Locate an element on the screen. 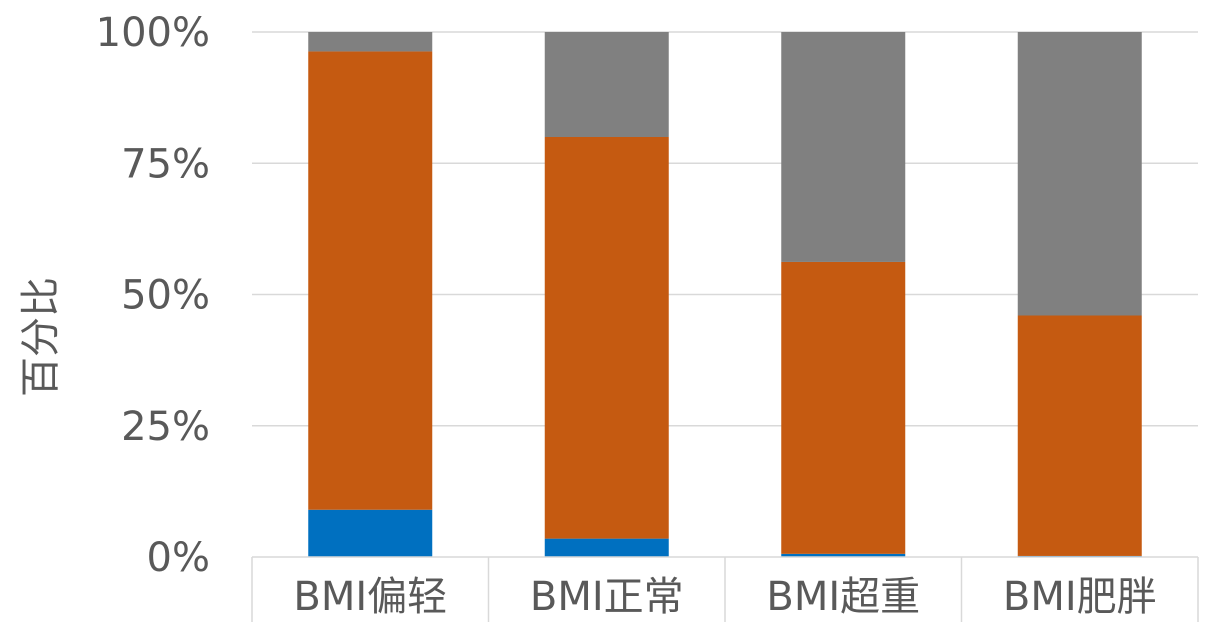 This screenshot has width=1212, height=622. y-tick-label: 50% is located at coordinates (165, 296).